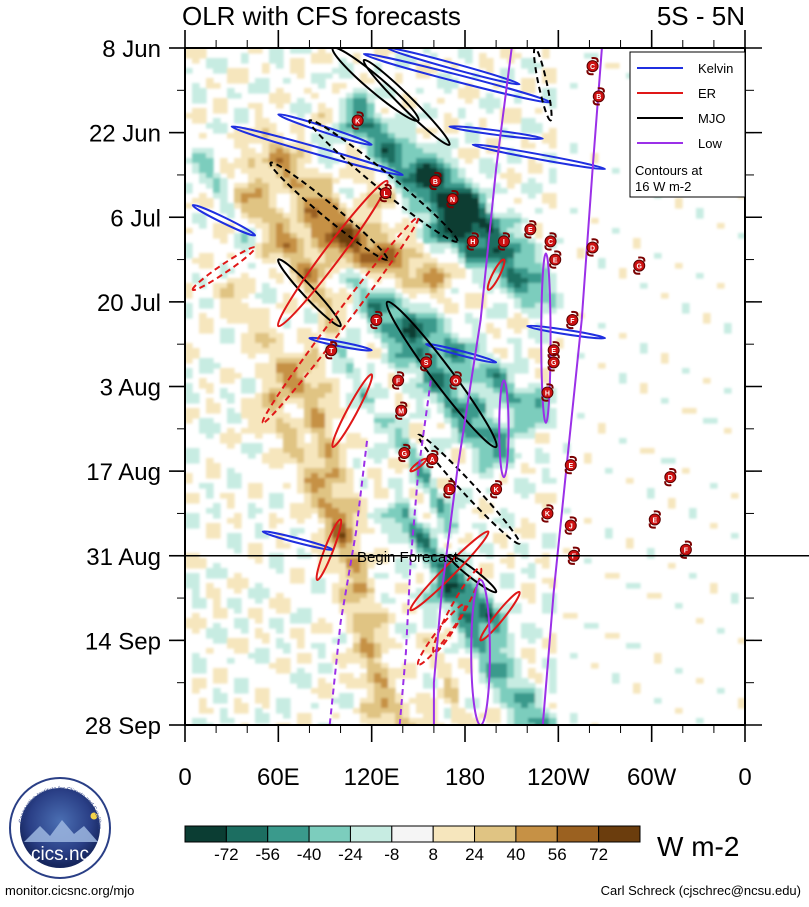 The height and width of the screenshot is (907, 809). Describe the element at coordinates (398, 381) in the screenshot. I see `storm-letter: F` at that location.